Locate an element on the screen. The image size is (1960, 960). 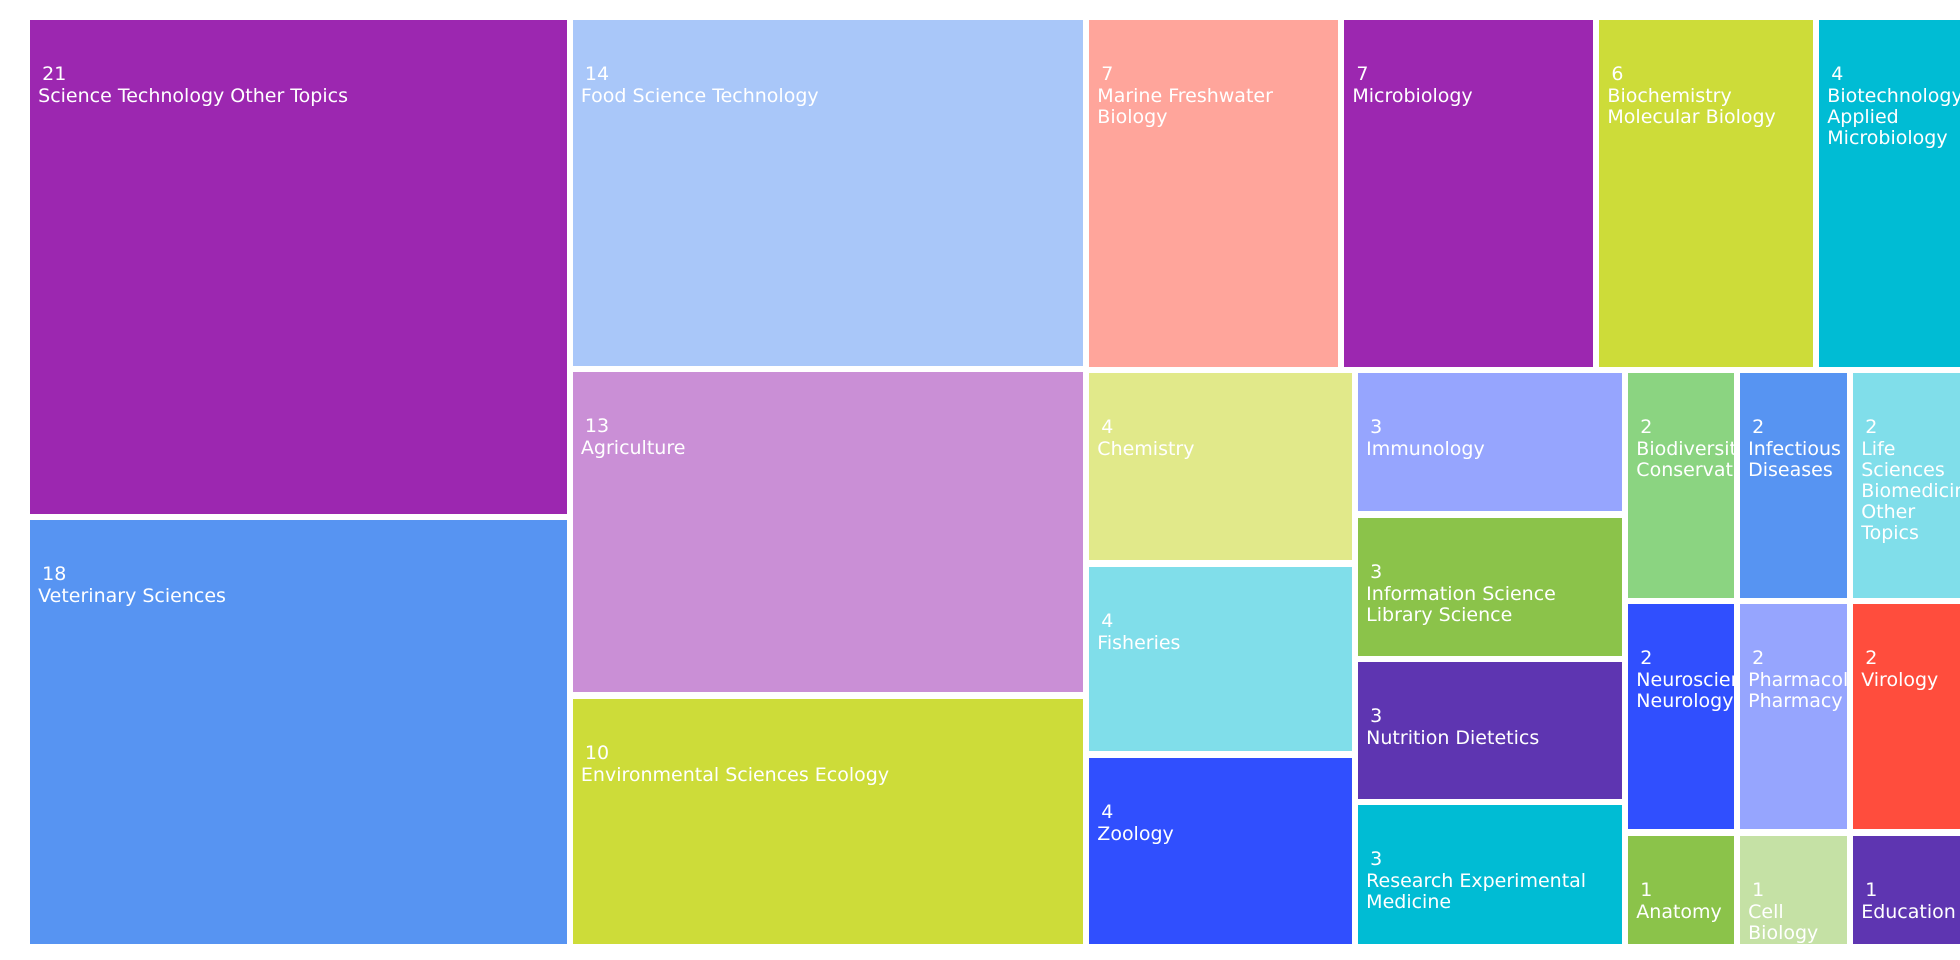
tile: 4 Chemistry is located at coordinates (1220, 467).